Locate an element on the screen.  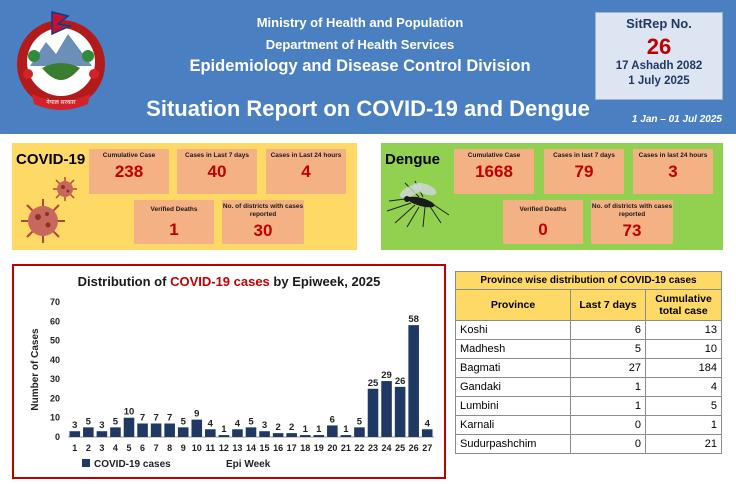
ministry-name: Ministry of Health and Population is located at coordinates (360, 22).